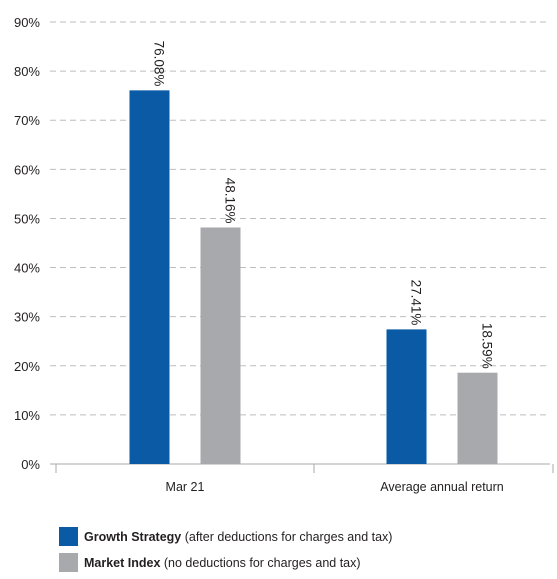 The image size is (557, 579). What do you see at coordinates (185, 487) in the screenshot?
I see `x-tick-label: Mar 21` at bounding box center [185, 487].